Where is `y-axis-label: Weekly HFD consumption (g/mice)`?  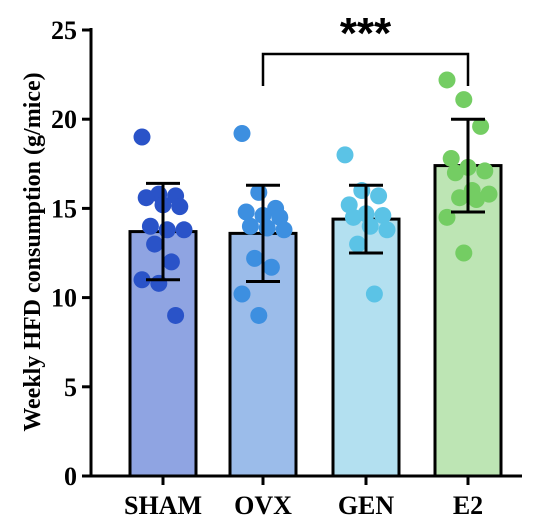 y-axis-label: Weekly HFD consumption (g/mice) is located at coordinates (33, 251).